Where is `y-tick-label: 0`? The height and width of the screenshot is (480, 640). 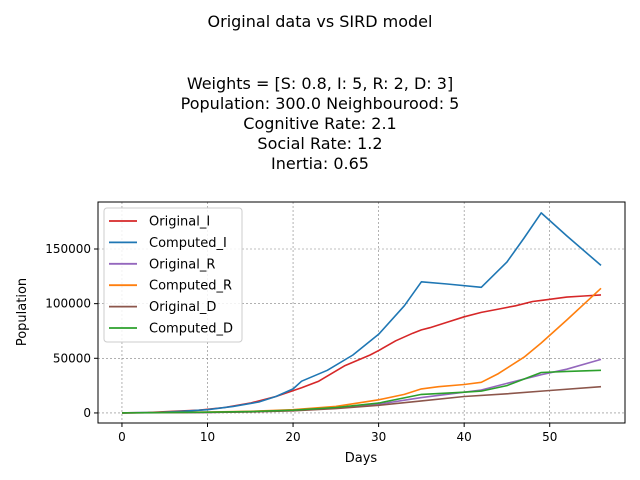
y-tick-label: 0 is located at coordinates (87, 413).